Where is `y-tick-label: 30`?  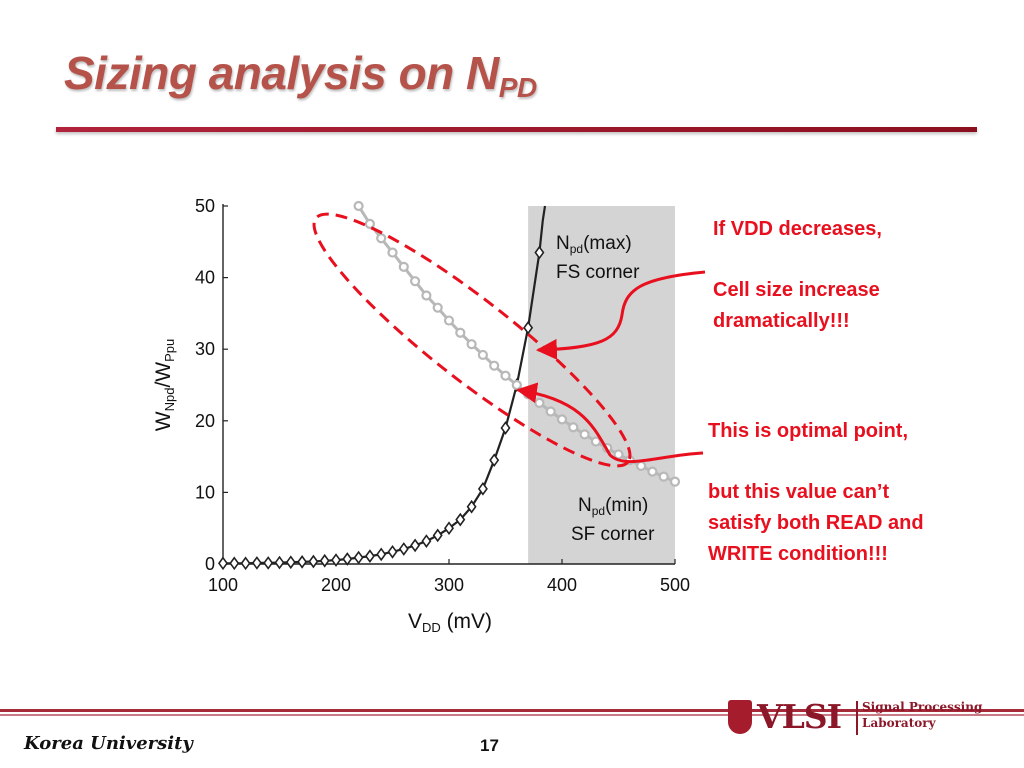
y-tick-label: 30 is located at coordinates (205, 349).